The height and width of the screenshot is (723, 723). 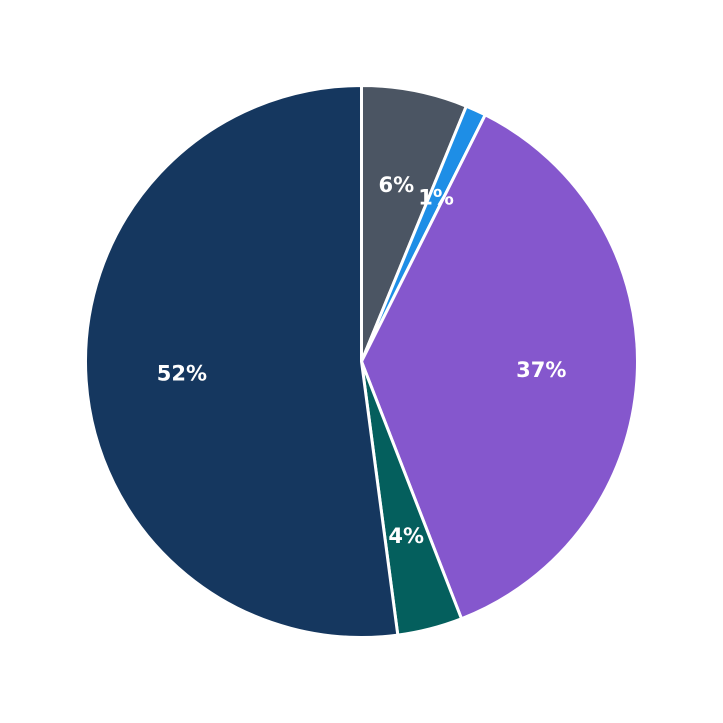 What do you see at coordinates (182, 373) in the screenshot?
I see `pie-slice-label-4: 52%` at bounding box center [182, 373].